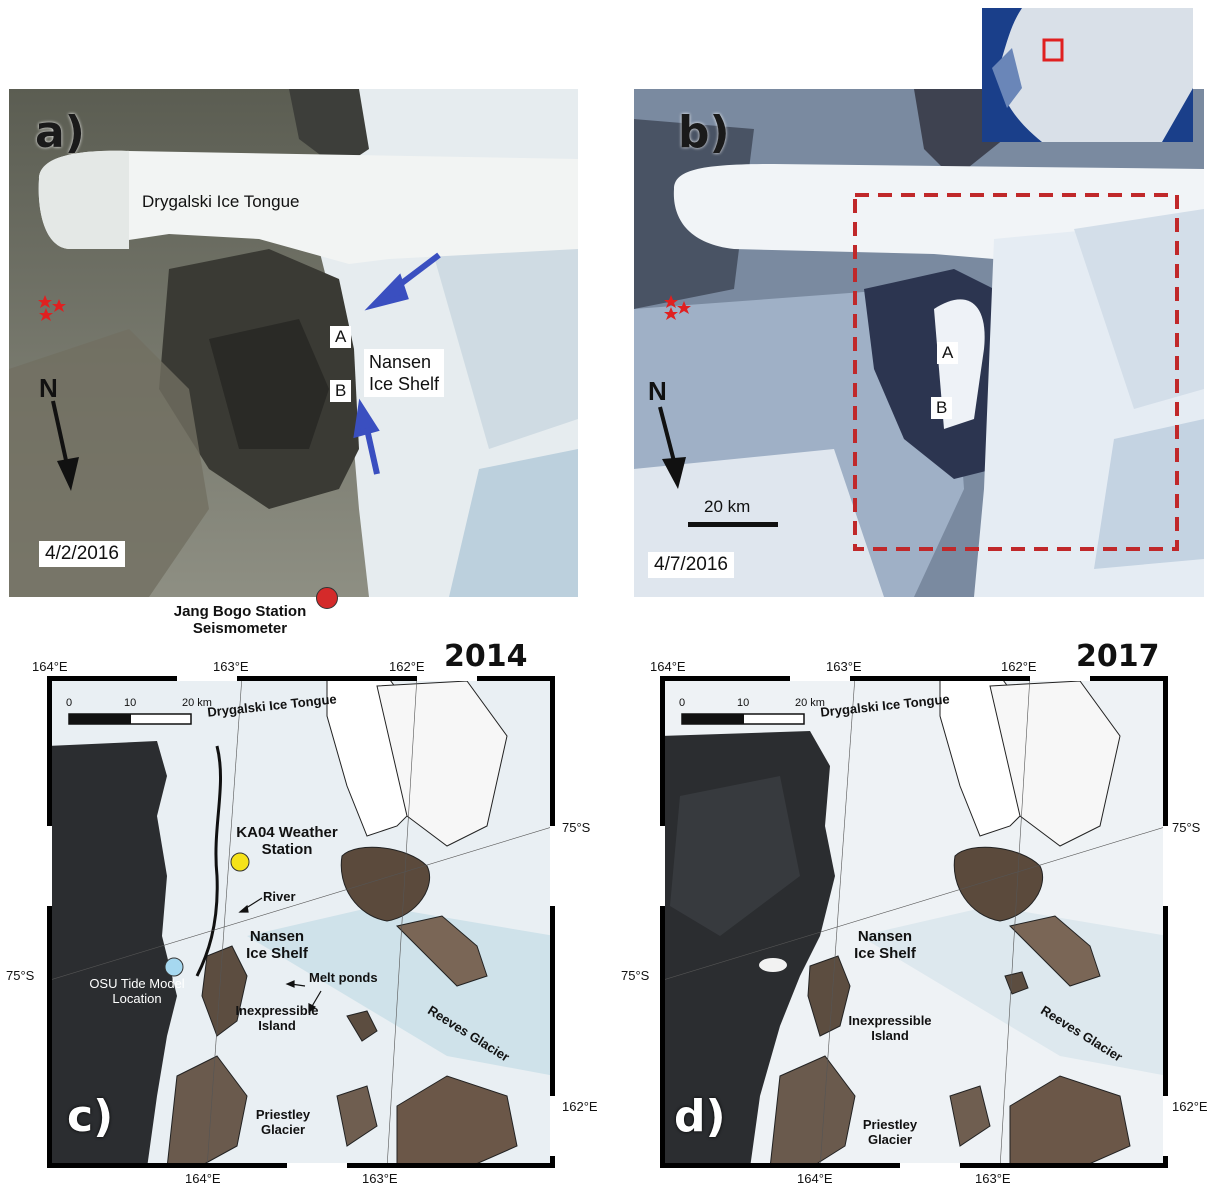 The height and width of the screenshot is (1186, 1210). Describe the element at coordinates (380, 1178) in the screenshot. I see `lon-bottom-c-2: 163°E` at that location.